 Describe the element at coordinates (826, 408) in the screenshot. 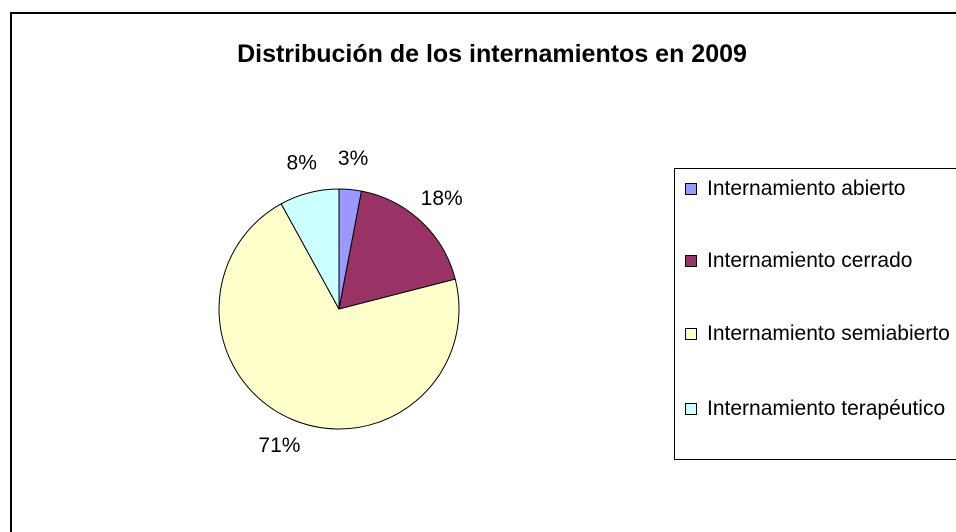

I see `legend-label: Internamiento terapéutico` at that location.